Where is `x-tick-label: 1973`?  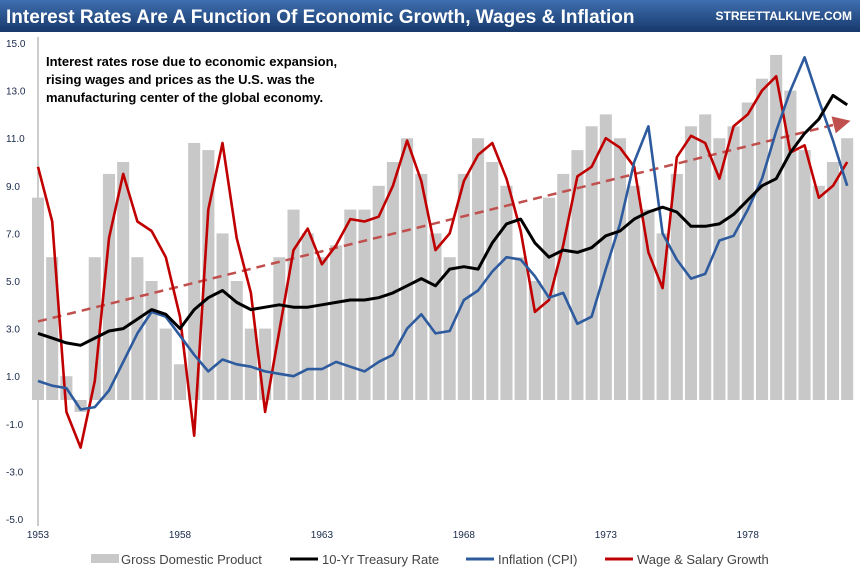
x-tick-label: 1973 is located at coordinates (606, 535).